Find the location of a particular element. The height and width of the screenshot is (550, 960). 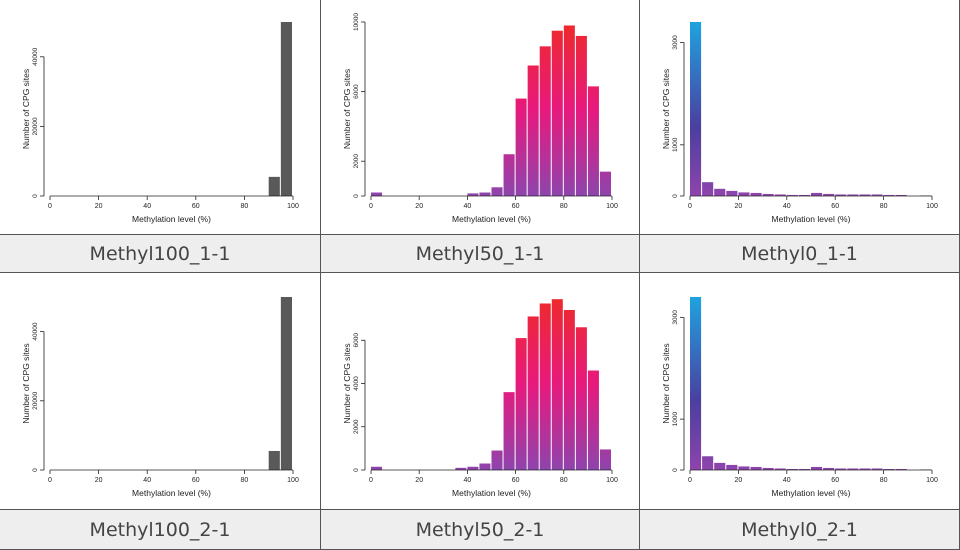

sample-label: Methyl50_2-1 is located at coordinates (480, 529).